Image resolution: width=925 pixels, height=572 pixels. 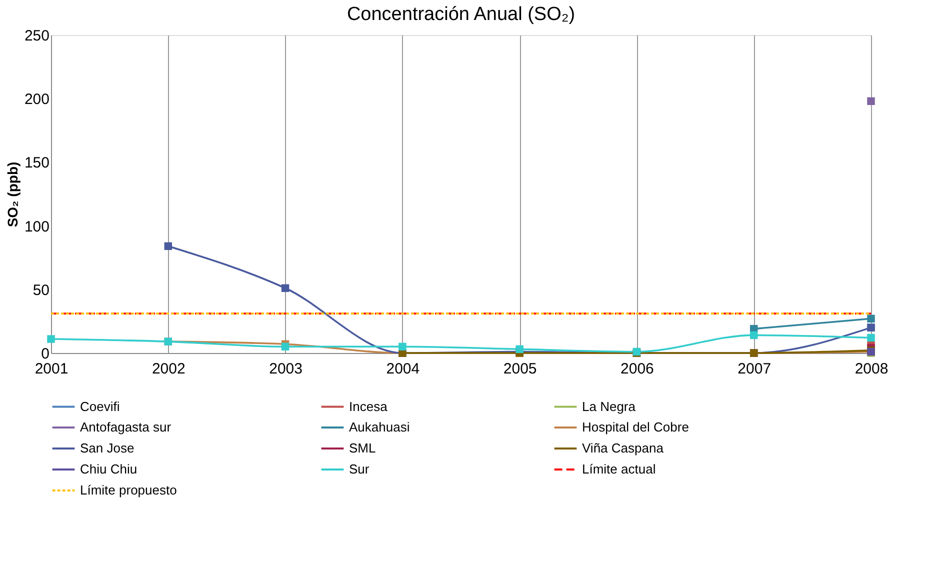 I want to click on legend-label: Antofagasta sur, so click(x=126, y=427).